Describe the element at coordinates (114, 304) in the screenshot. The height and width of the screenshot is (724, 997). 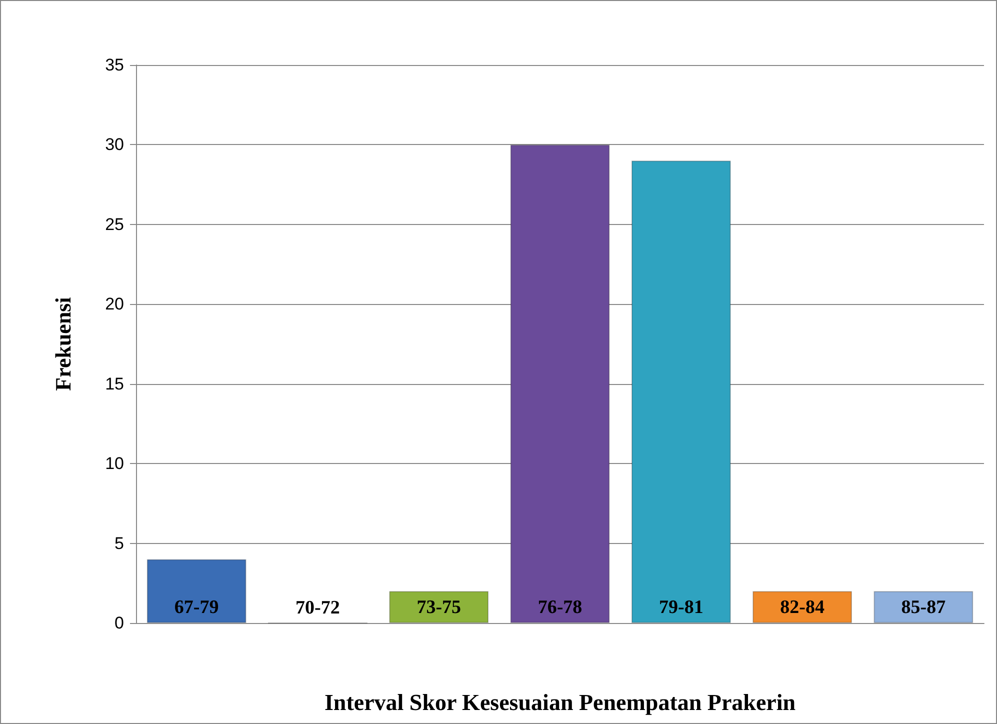
I see `y-tick-label: 20` at that location.